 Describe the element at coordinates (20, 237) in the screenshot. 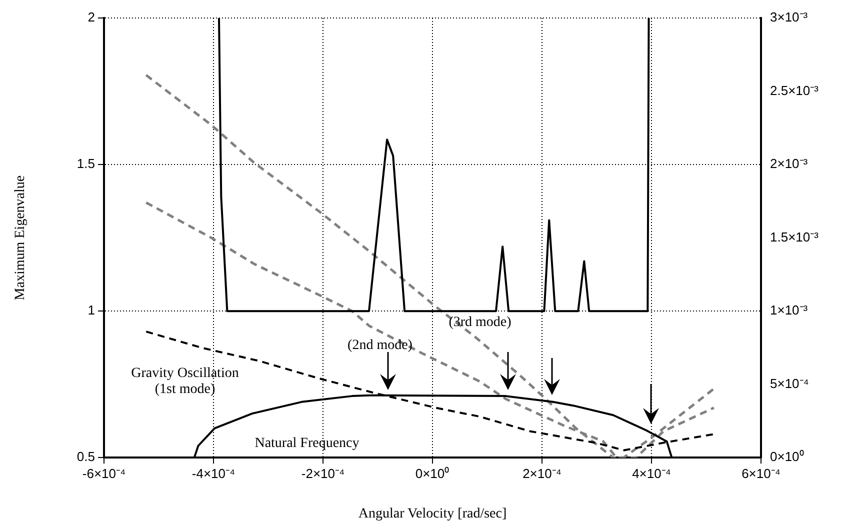

I see `y-axis-title: Maximum Eigenvalue` at that location.